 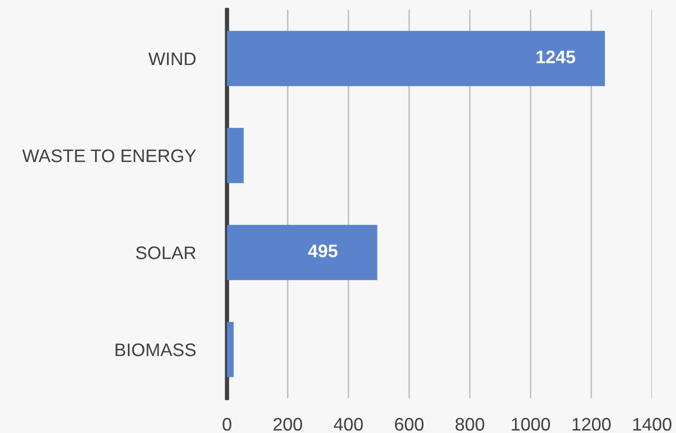 What do you see at coordinates (531, 424) in the screenshot?
I see `x-tick-label: 1000` at bounding box center [531, 424].